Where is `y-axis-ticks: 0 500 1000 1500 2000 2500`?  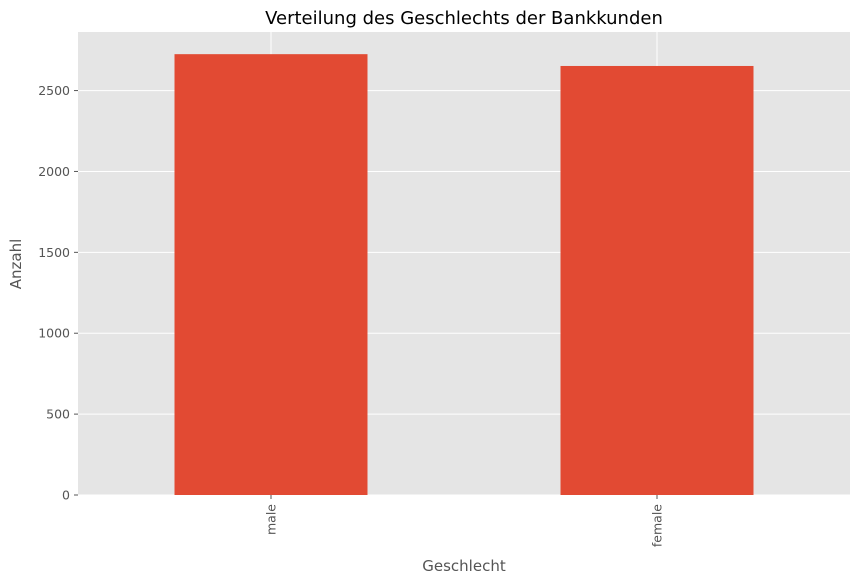
y-axis-ticks: 0 500 1000 1500 2000 2500 is located at coordinates (58, 293).